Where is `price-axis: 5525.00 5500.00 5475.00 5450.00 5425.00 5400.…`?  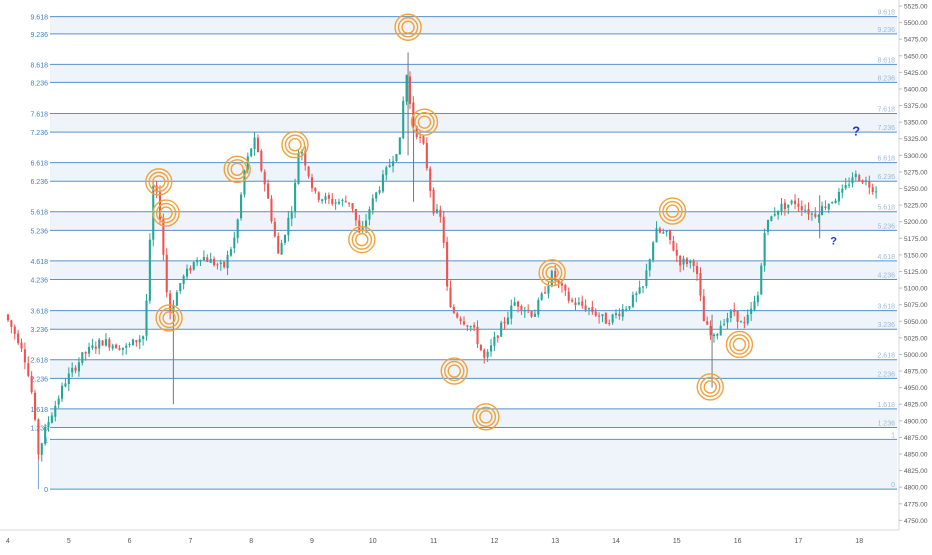
price-axis: 5525.00 5500.00 5475.00 5450.00 5425.00 5400.… is located at coordinates (913, 265).